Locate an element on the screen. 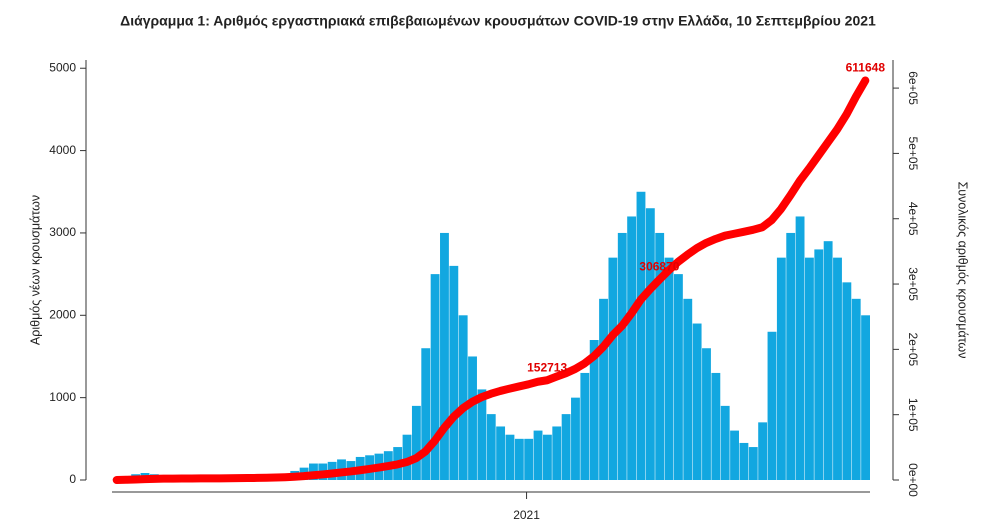 This screenshot has height=525, width=996. y2-tick-label: 0e+00 is located at coordinates (913, 480).